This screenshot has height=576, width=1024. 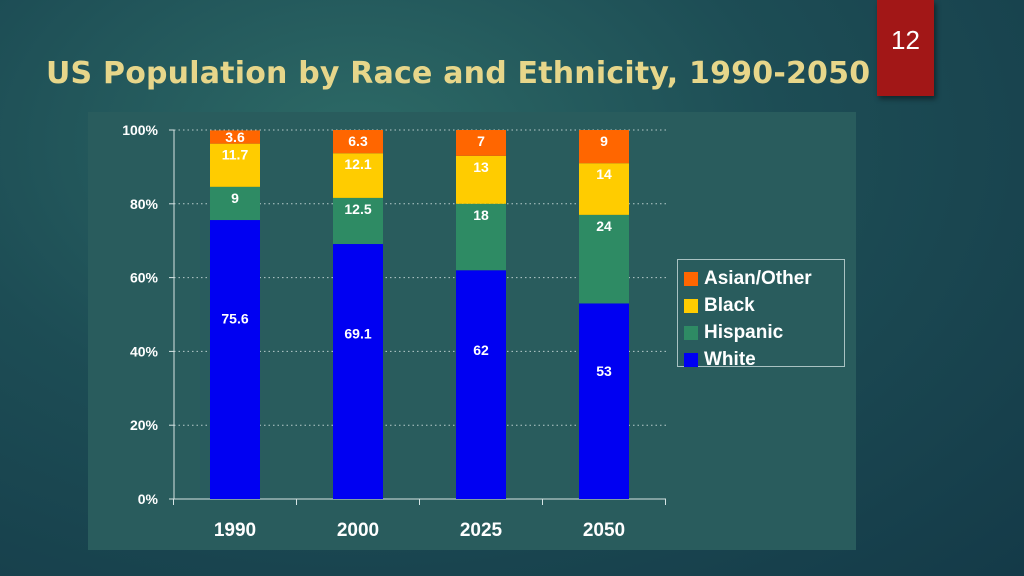 I want to click on legend-label: Asian/Other, so click(x=758, y=278).